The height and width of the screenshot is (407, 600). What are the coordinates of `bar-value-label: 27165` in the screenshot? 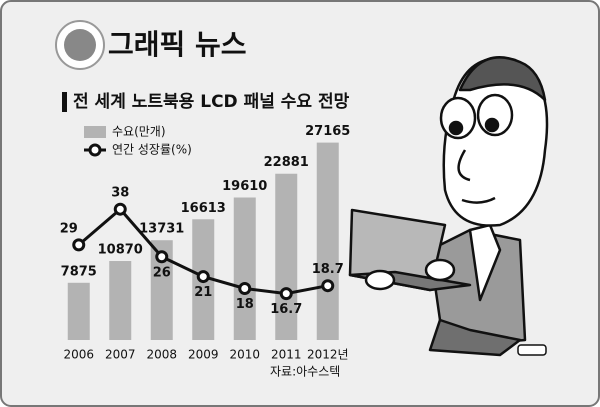 It's located at (327, 131).